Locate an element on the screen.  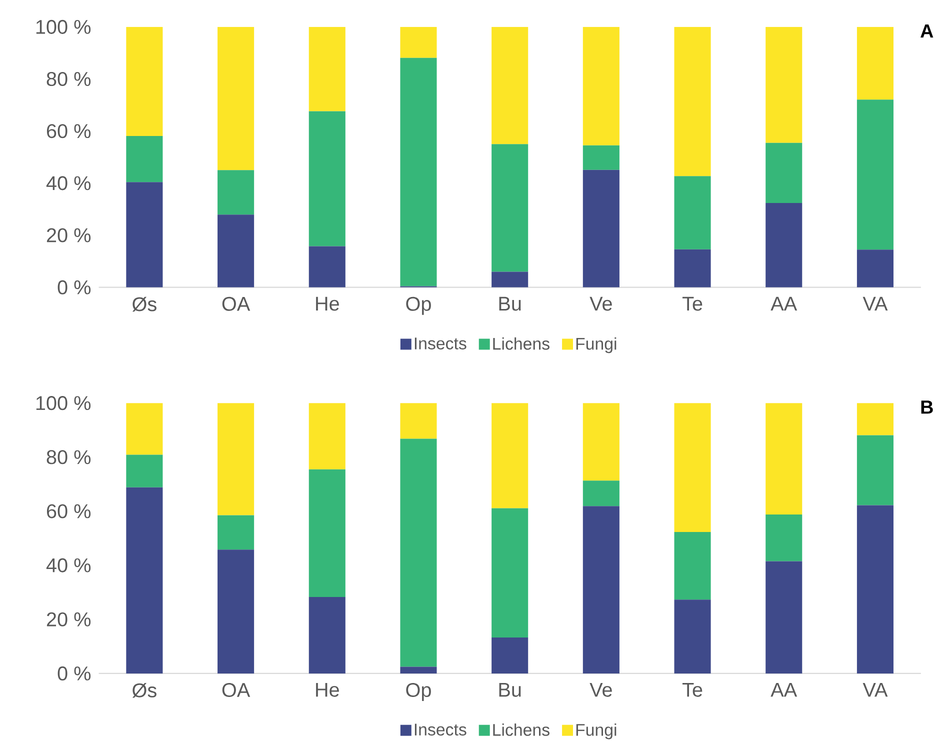
chart-title: A is located at coordinates (927, 31).